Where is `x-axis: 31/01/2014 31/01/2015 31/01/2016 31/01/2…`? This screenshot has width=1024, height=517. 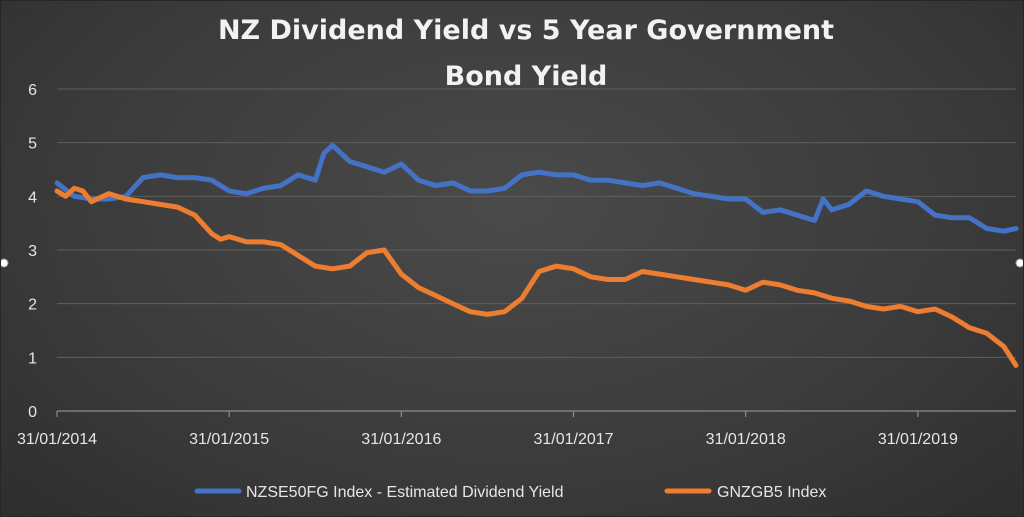 x-axis: 31/01/2014 31/01/2015 31/01/2016 31/01/2… is located at coordinates (487, 429).